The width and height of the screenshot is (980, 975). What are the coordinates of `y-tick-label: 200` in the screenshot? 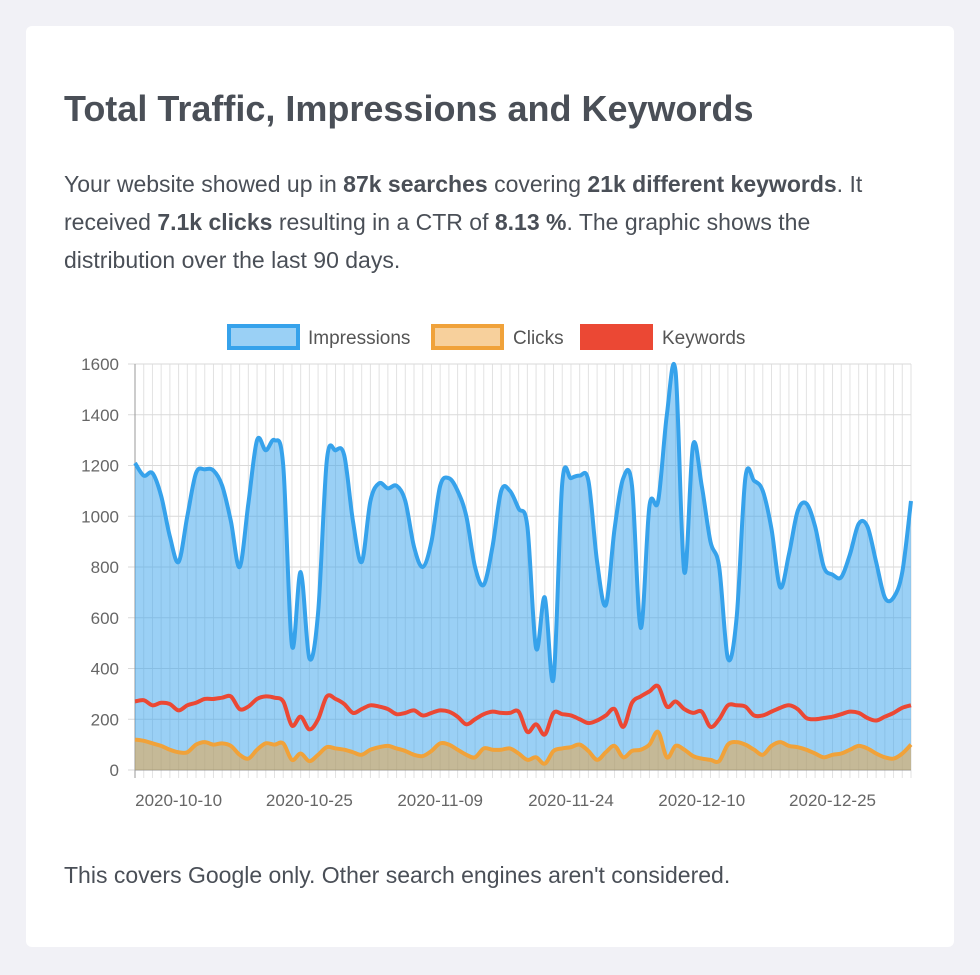 It's located at (105, 719).